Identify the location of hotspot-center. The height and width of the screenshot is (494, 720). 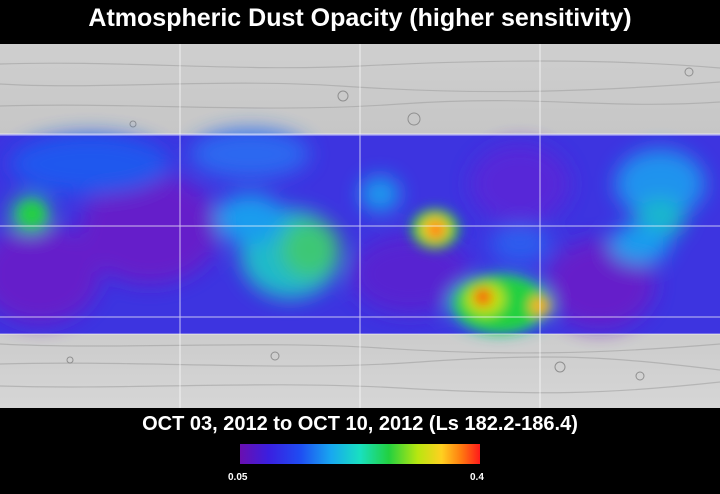
(435, 229).